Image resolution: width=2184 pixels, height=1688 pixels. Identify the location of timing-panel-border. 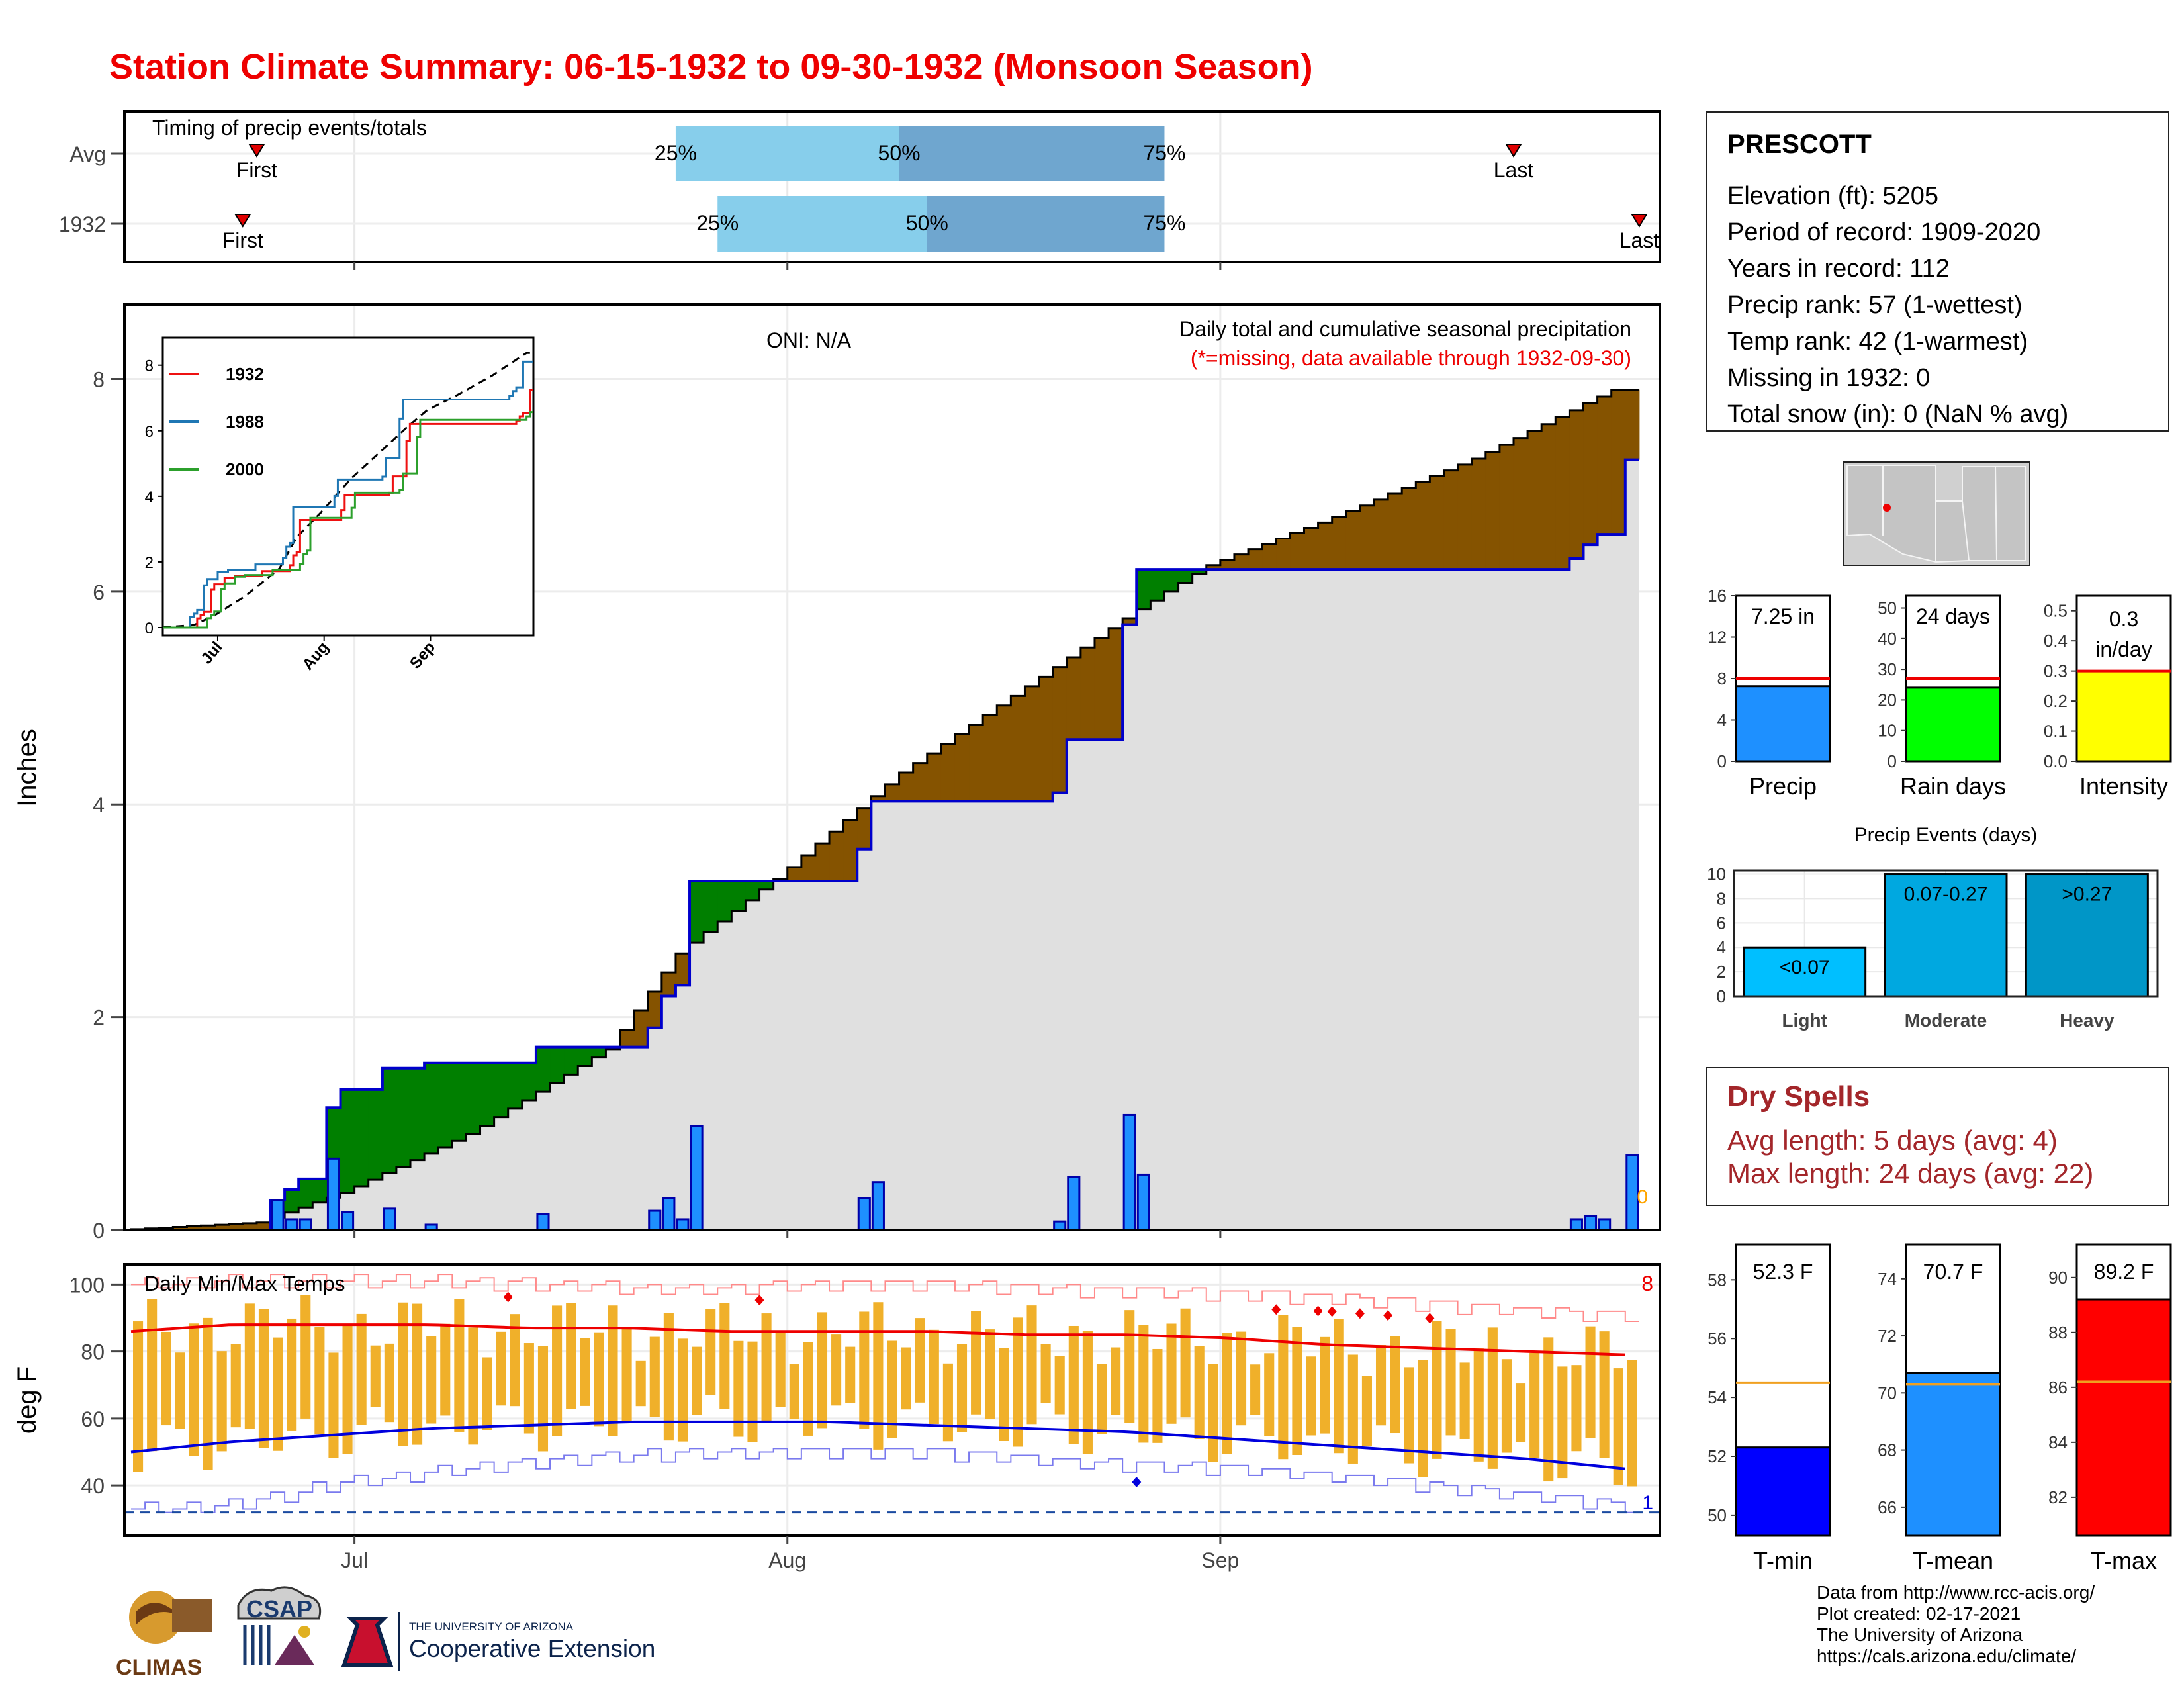
(892, 186).